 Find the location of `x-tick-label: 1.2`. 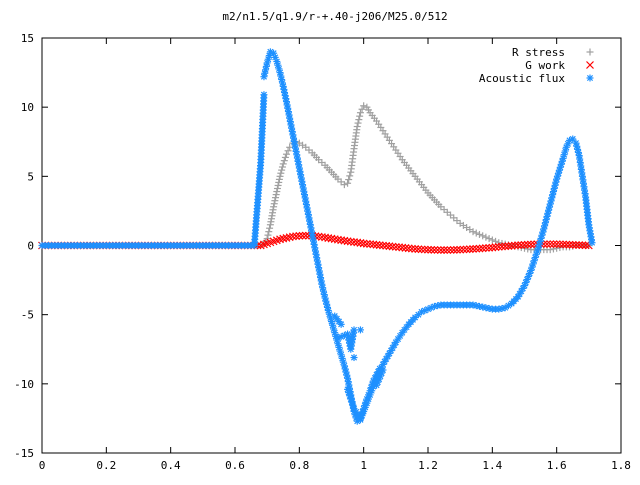

x-tick-label: 1.2 is located at coordinates (428, 465).